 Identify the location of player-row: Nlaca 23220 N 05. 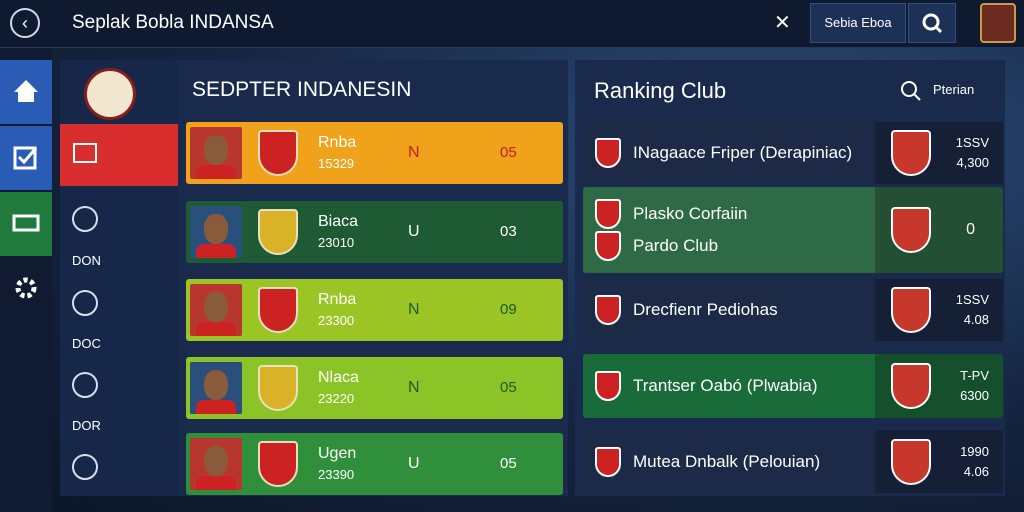
(374, 388).